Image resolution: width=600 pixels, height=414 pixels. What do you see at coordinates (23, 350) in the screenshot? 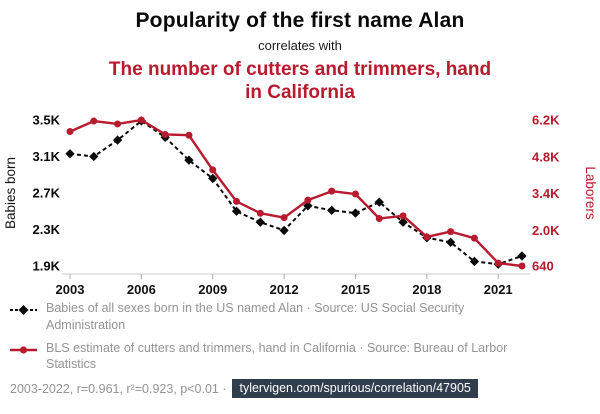
I see `solid-circle-series-marker-icon` at bounding box center [23, 350].